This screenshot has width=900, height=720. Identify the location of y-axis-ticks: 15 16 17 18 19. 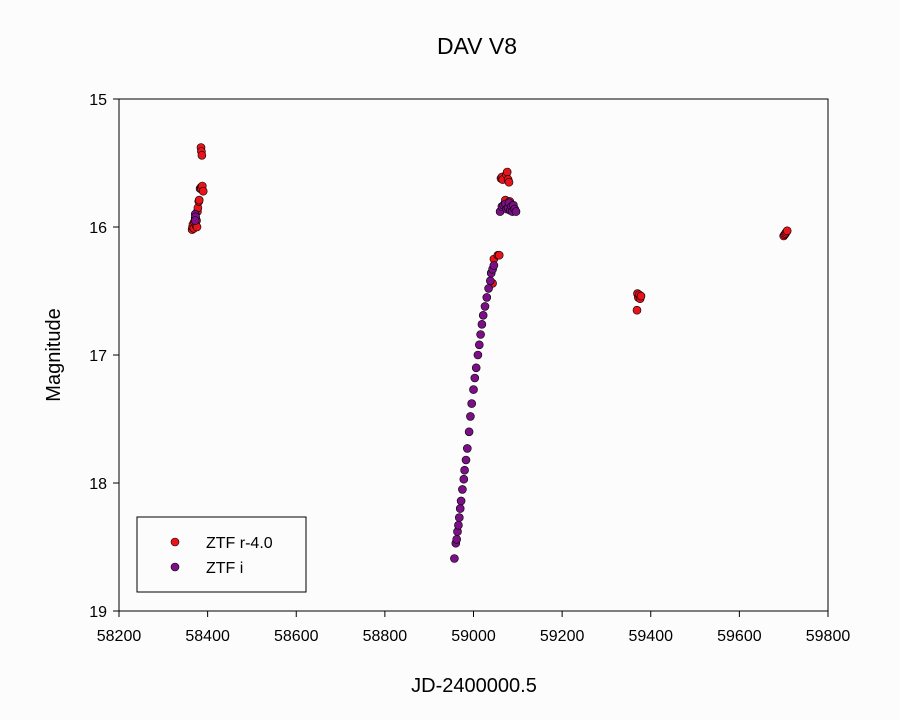
(104, 356).